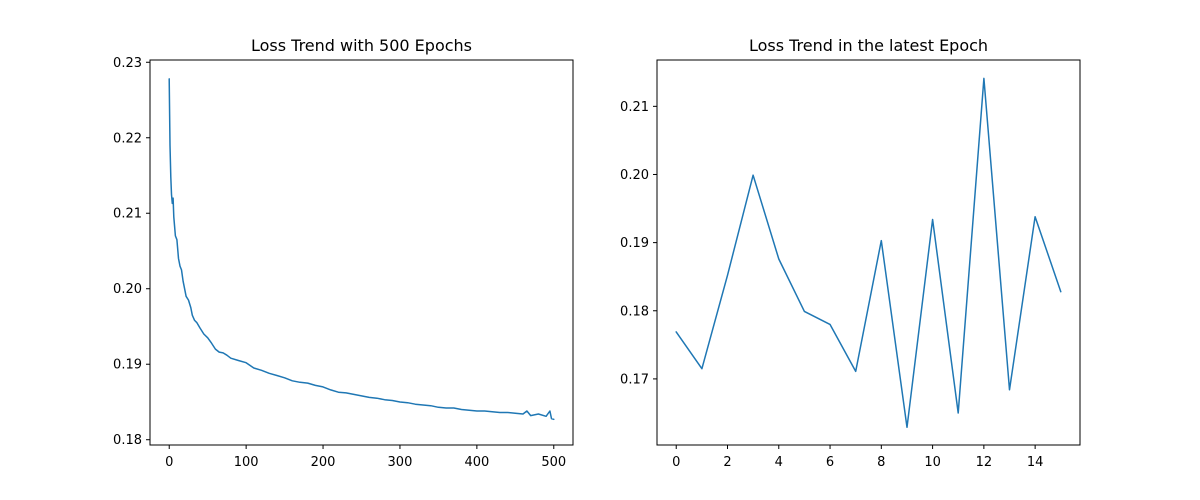 The width and height of the screenshot is (1200, 500). What do you see at coordinates (984, 462) in the screenshot?
I see `x-tick-label: 12` at bounding box center [984, 462].